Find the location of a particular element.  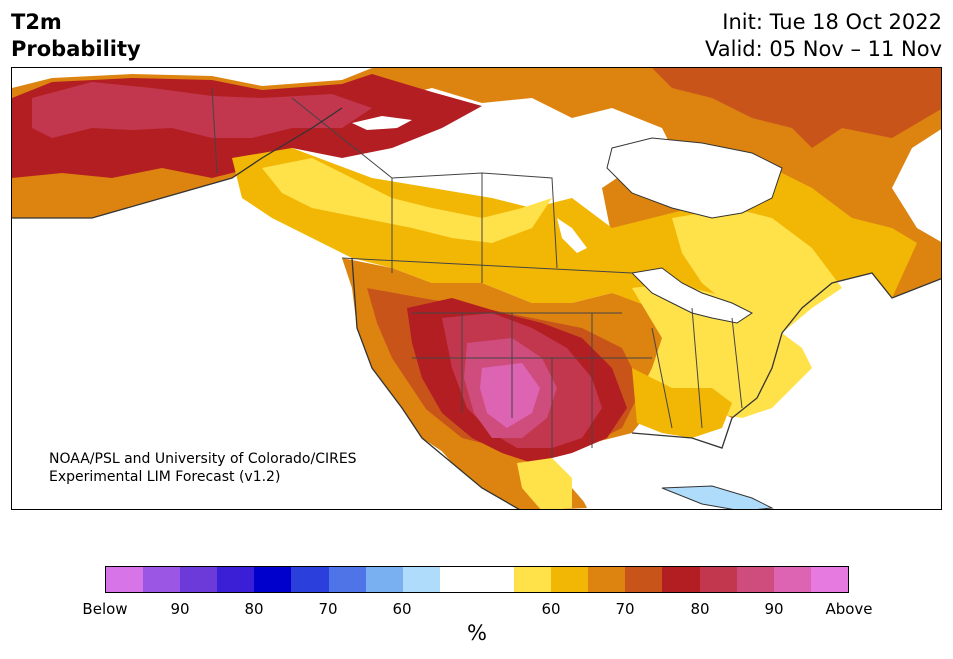

valid-range: Valid: 05 Nov – 11 Nov is located at coordinates (823, 49).